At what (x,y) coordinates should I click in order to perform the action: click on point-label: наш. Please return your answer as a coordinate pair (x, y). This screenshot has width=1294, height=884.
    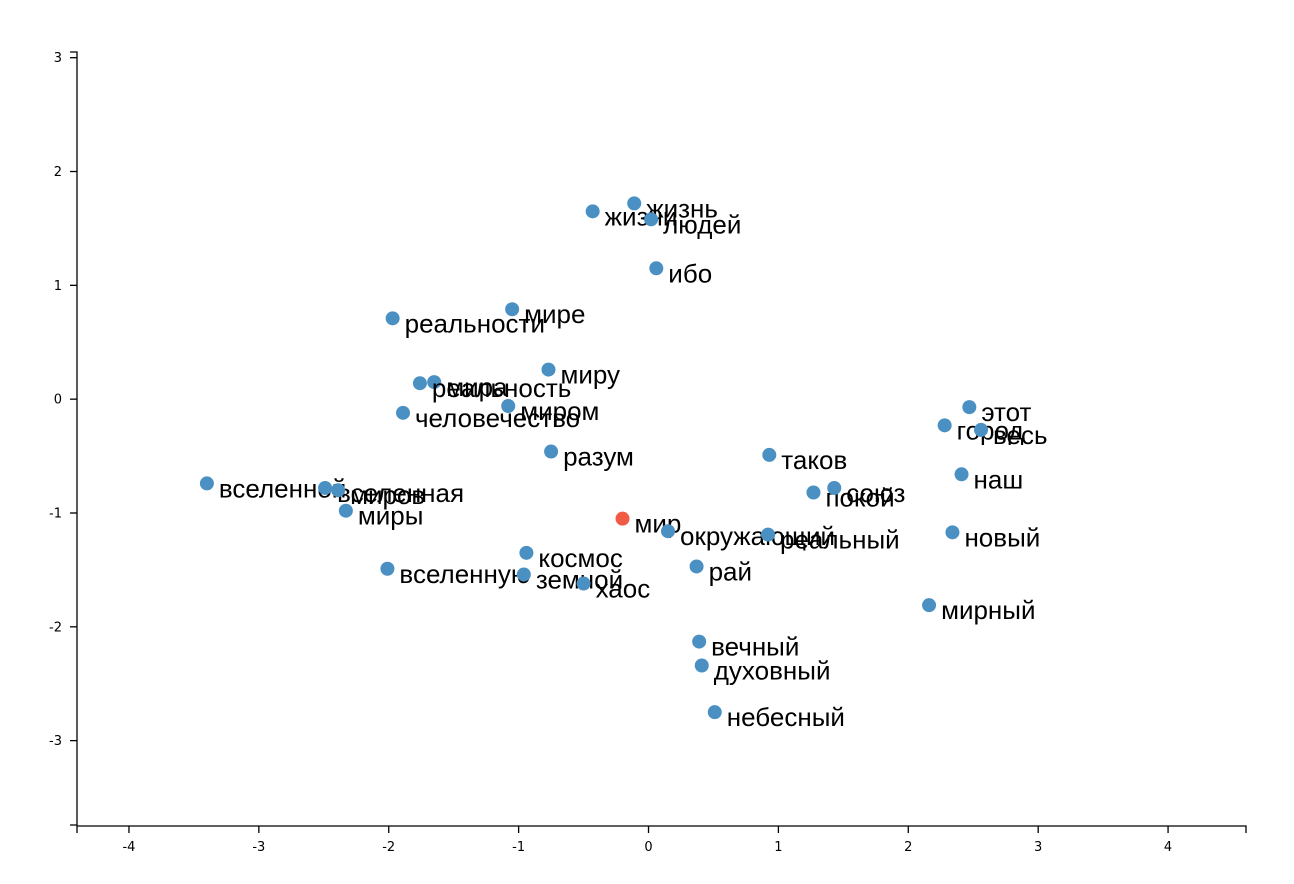
    Looking at the image, I should click on (999, 479).